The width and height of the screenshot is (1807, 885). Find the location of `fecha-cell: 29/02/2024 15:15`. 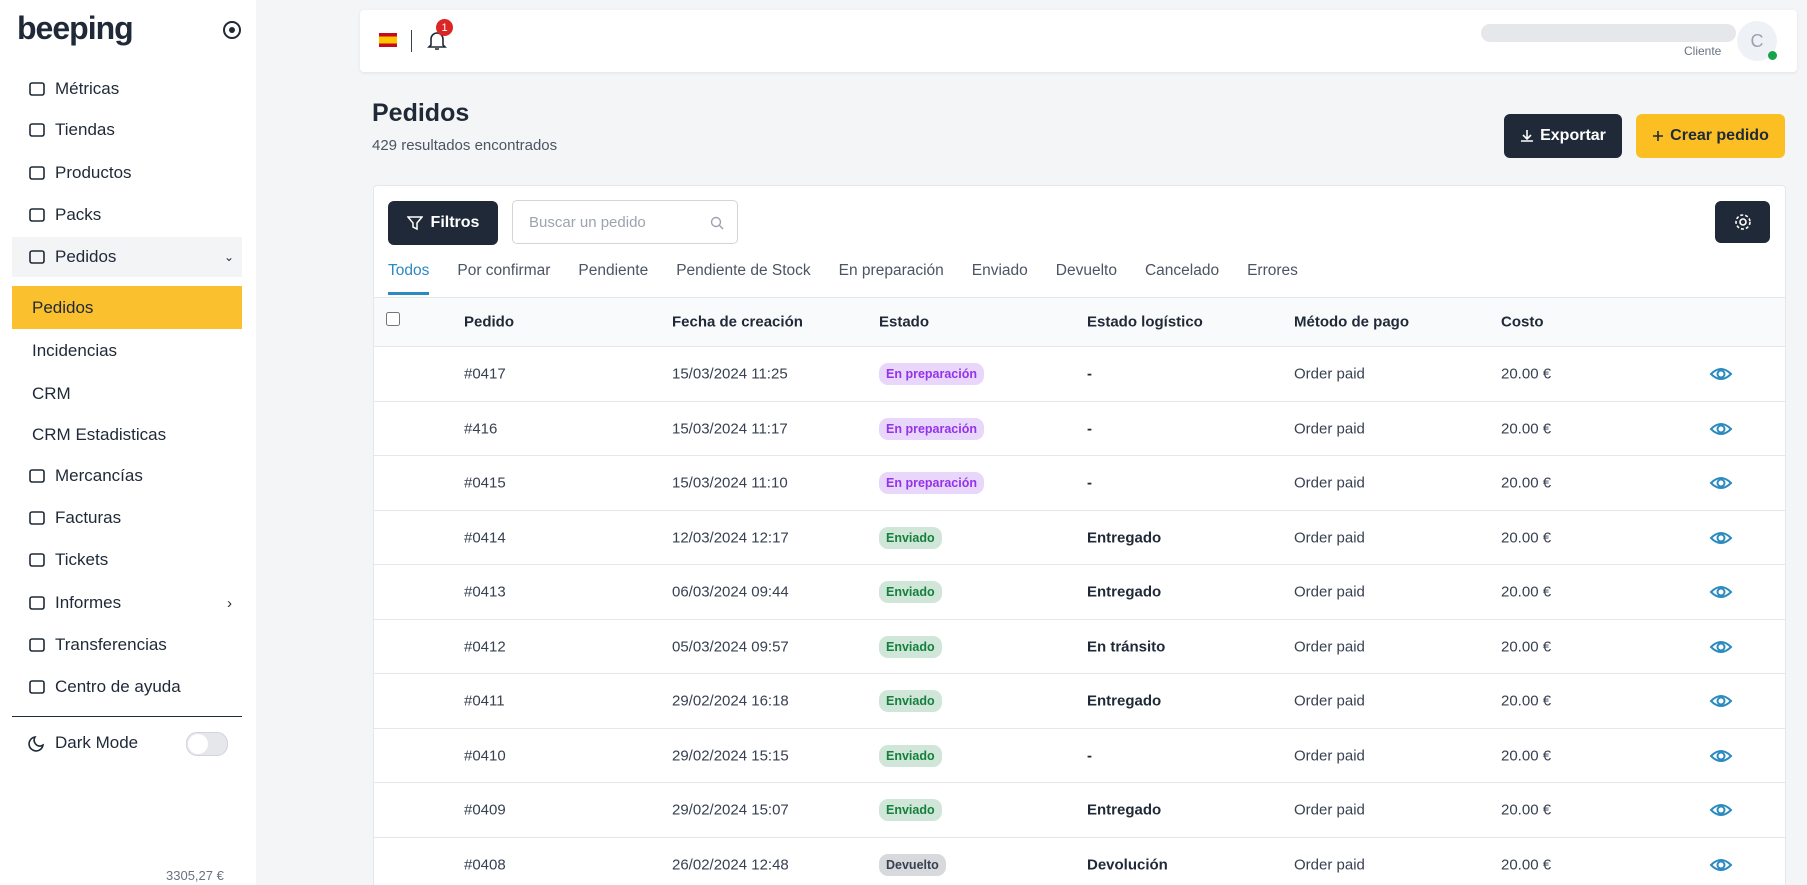

fecha-cell: 29/02/2024 15:15 is located at coordinates (730, 755).